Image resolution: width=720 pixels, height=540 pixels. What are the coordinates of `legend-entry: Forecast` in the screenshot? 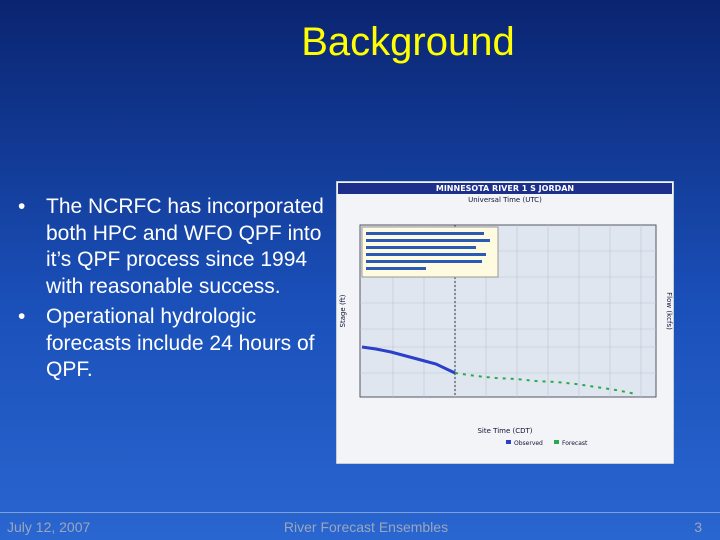 It's located at (575, 443).